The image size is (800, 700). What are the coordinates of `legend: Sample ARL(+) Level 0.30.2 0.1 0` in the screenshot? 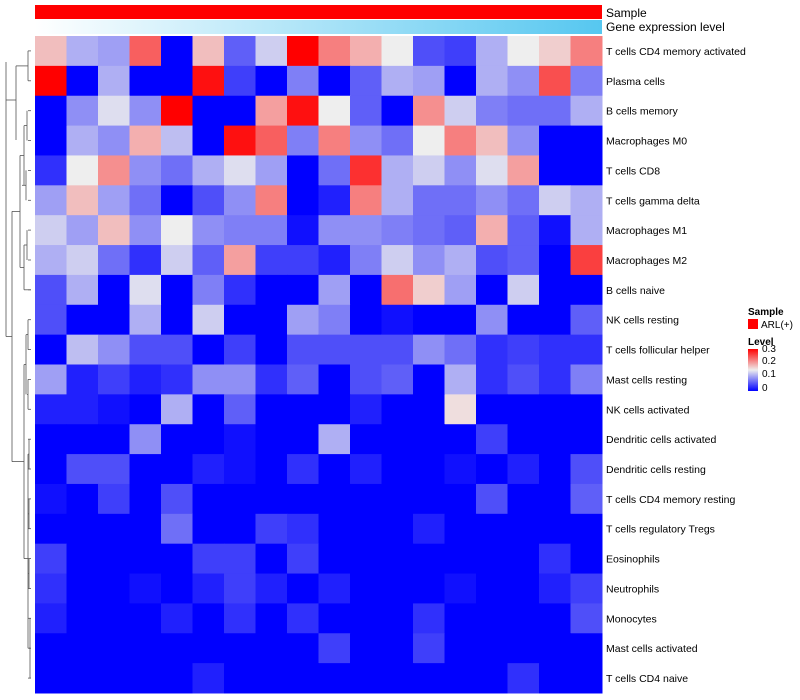 It's located at (770, 350).